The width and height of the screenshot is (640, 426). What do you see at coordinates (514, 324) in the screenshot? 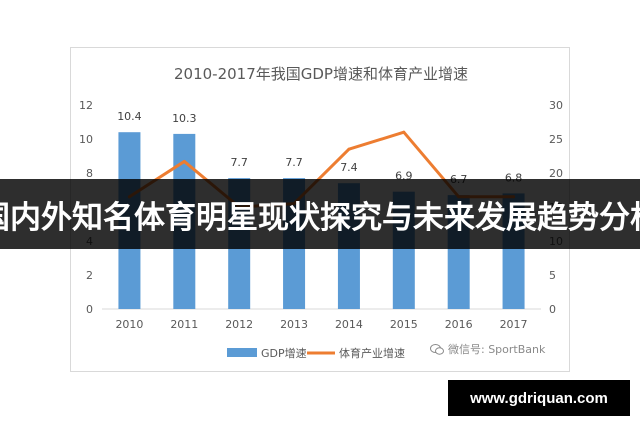
I see `x-tick-label: 2017` at bounding box center [514, 324].